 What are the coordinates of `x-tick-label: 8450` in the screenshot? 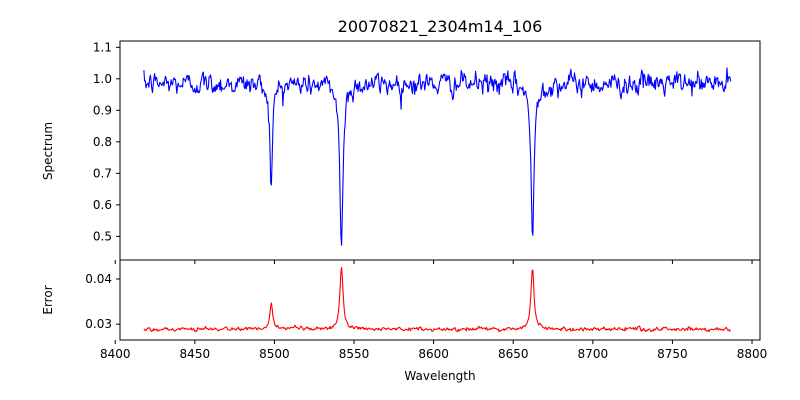 It's located at (195, 354).